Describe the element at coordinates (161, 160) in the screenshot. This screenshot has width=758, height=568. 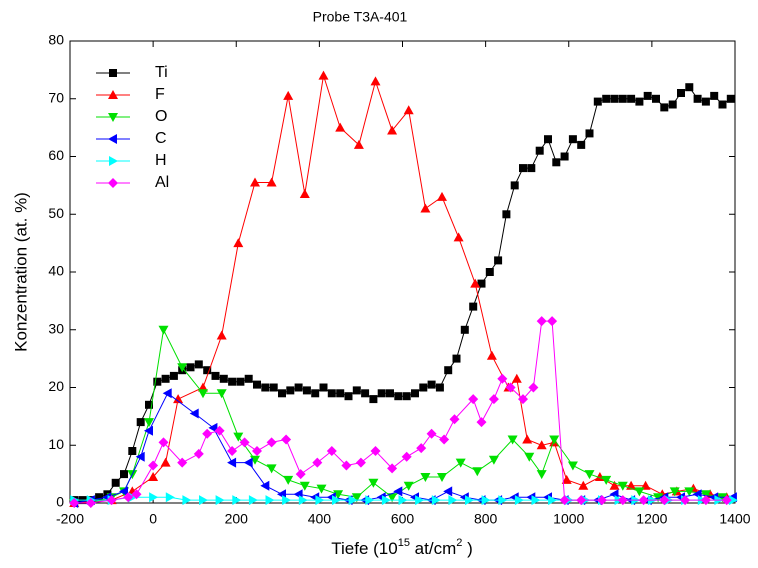
I see `legend-label: H` at that location.